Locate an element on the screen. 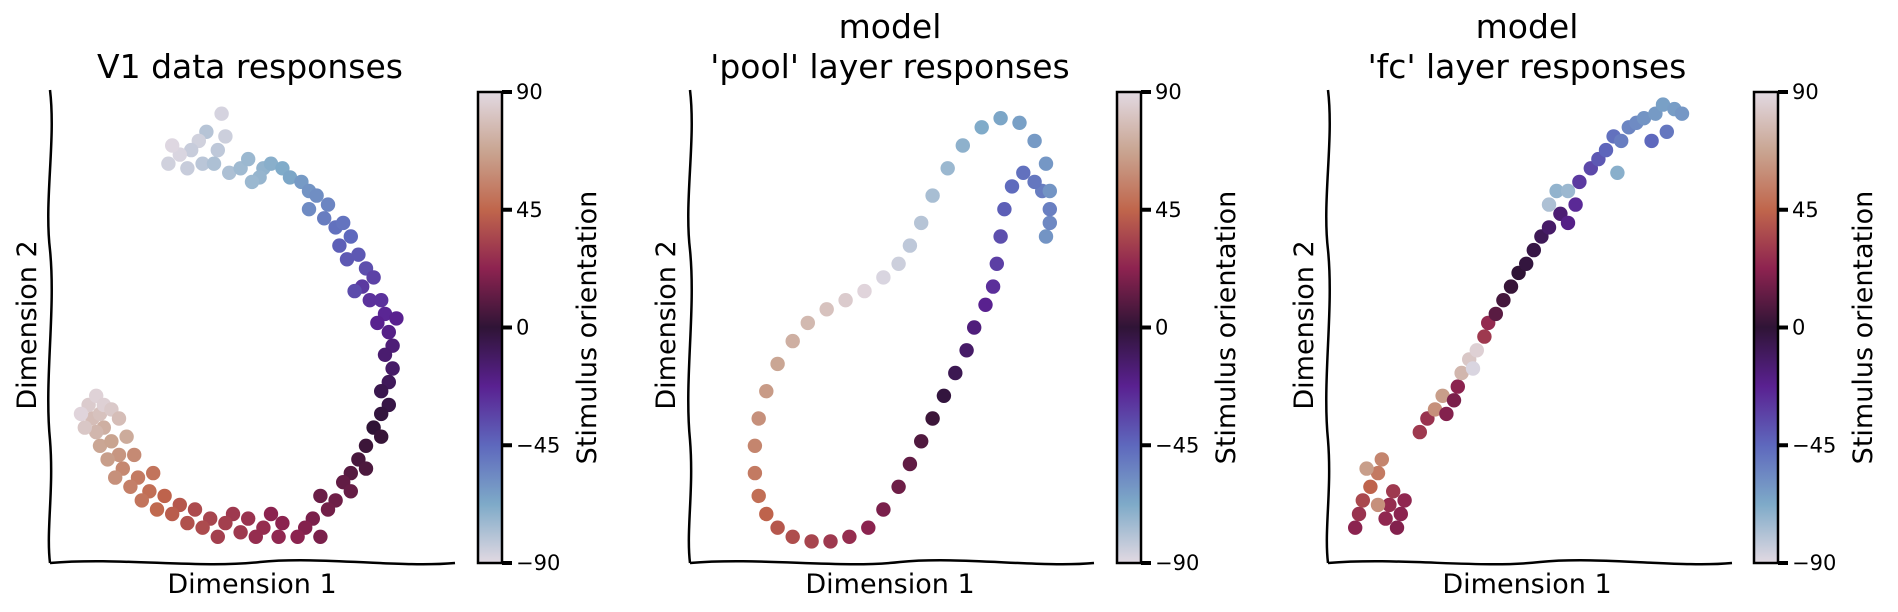 The width and height of the screenshot is (1898, 612). panel-1-y-label: Dimension 2 is located at coordinates (27, 324).